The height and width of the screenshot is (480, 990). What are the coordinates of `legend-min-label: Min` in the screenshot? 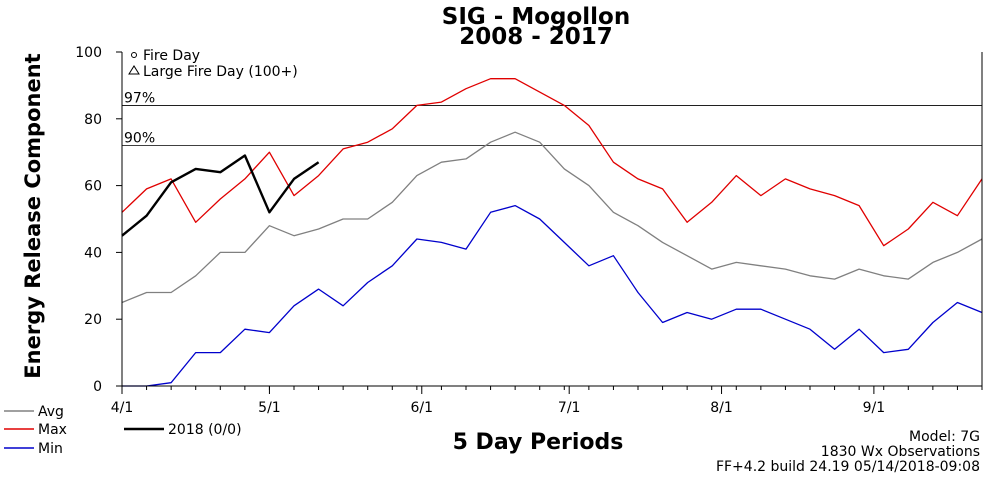 It's located at (50, 449).